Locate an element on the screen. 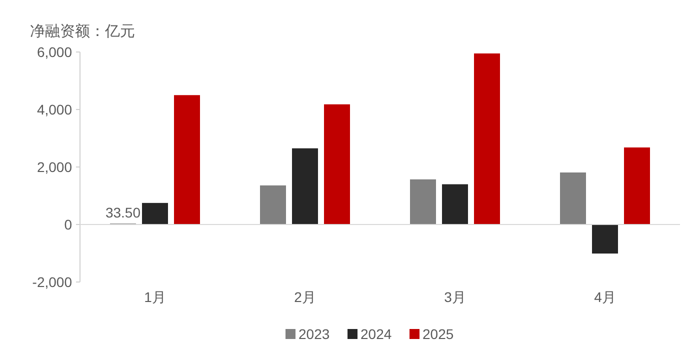 The height and width of the screenshot is (353, 697). y-tick-label: 6,000 is located at coordinates (54, 52).